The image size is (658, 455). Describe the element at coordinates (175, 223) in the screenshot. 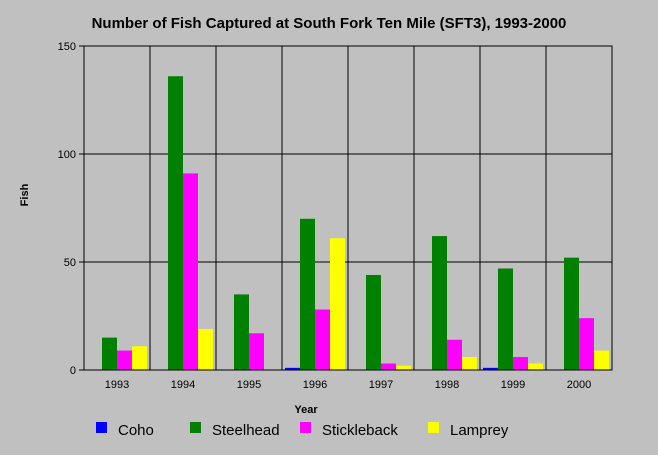

I see `bar-steelhead-1994` at that location.